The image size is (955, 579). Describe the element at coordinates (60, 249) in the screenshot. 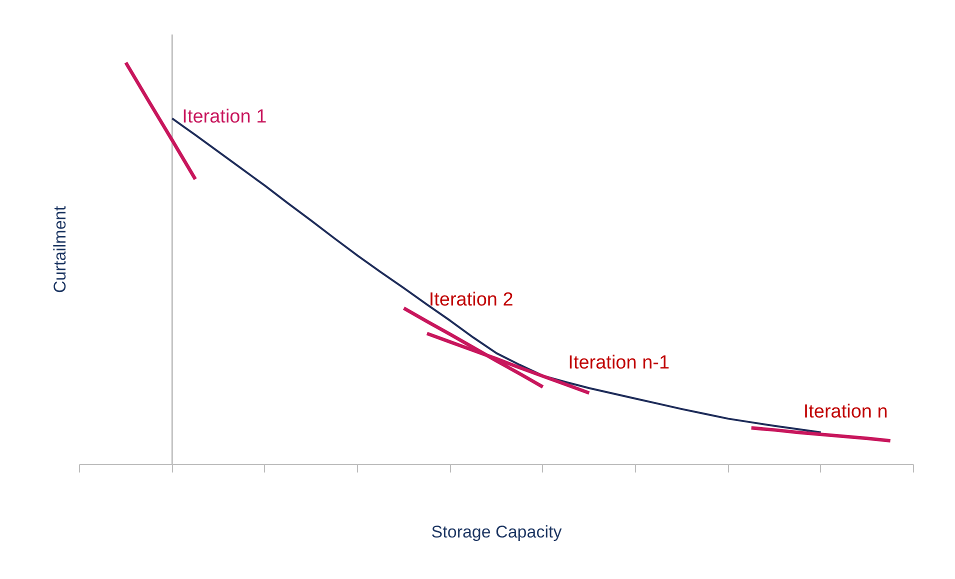

I see `y-axis-title: Curtailment` at that location.